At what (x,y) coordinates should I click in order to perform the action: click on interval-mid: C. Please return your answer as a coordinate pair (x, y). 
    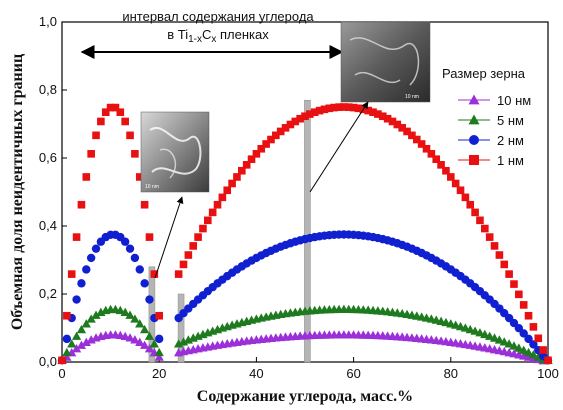
    Looking at the image, I should click on (206, 34).